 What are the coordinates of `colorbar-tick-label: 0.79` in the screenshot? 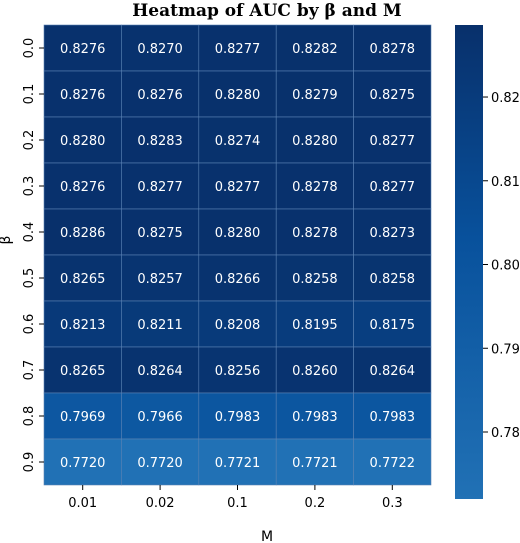 It's located at (505, 349).